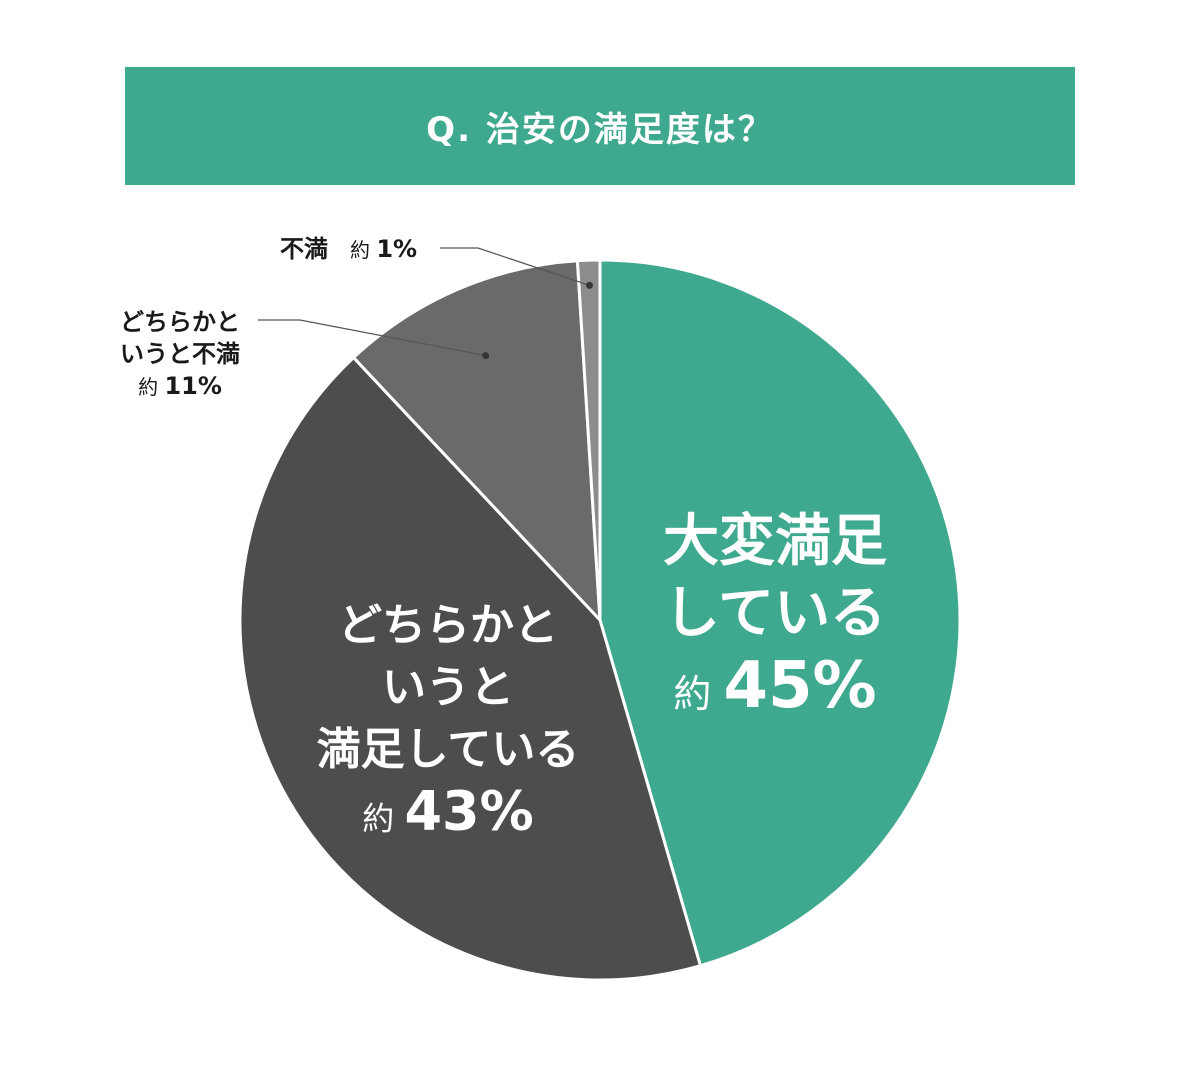 This screenshot has height=1080, width=1200. What do you see at coordinates (180, 354) in the screenshot?
I see `slice-3-label-line-2: いうと不満` at bounding box center [180, 354].